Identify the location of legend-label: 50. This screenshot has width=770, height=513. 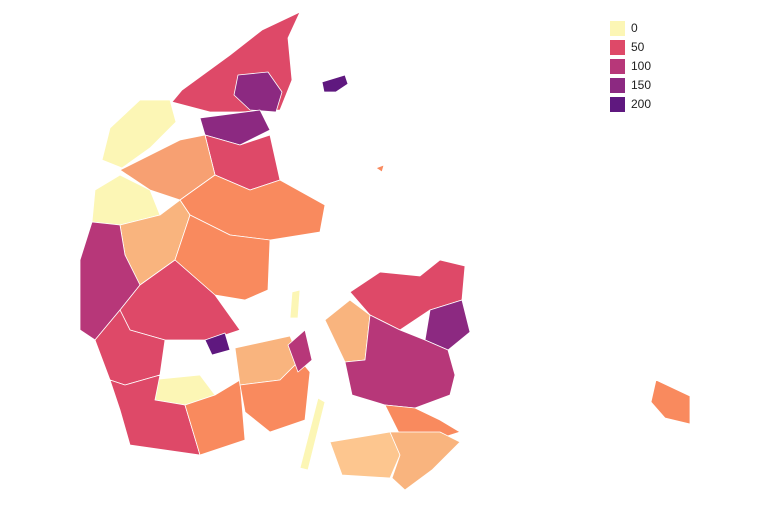
(638, 47).